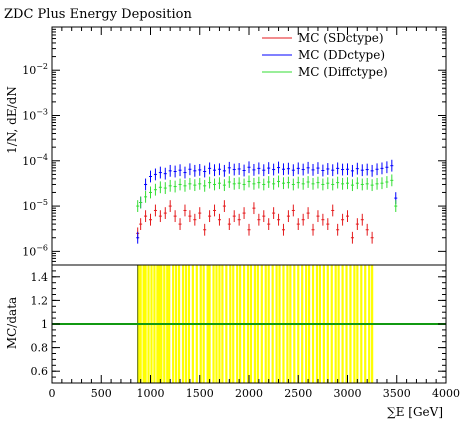 The image size is (461, 422). I want to click on x-tick-label: 500, so click(101, 393).